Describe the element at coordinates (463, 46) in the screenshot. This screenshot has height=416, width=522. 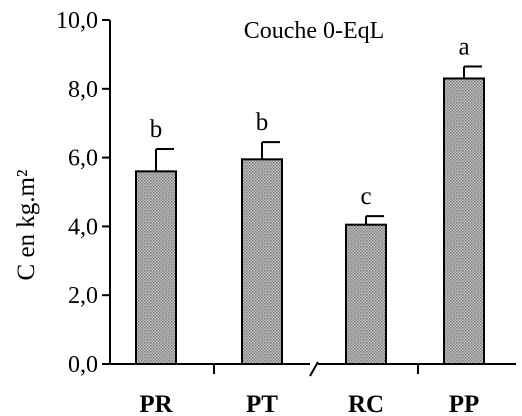
I see `significance-label-pp: a` at that location.